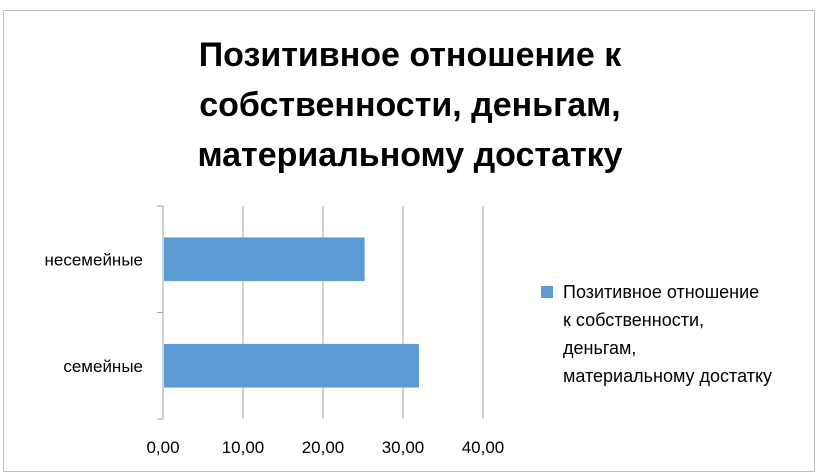 The image size is (820, 474). Describe the element at coordinates (162, 447) in the screenshot. I see `x-tick-label: 0,00` at that location.